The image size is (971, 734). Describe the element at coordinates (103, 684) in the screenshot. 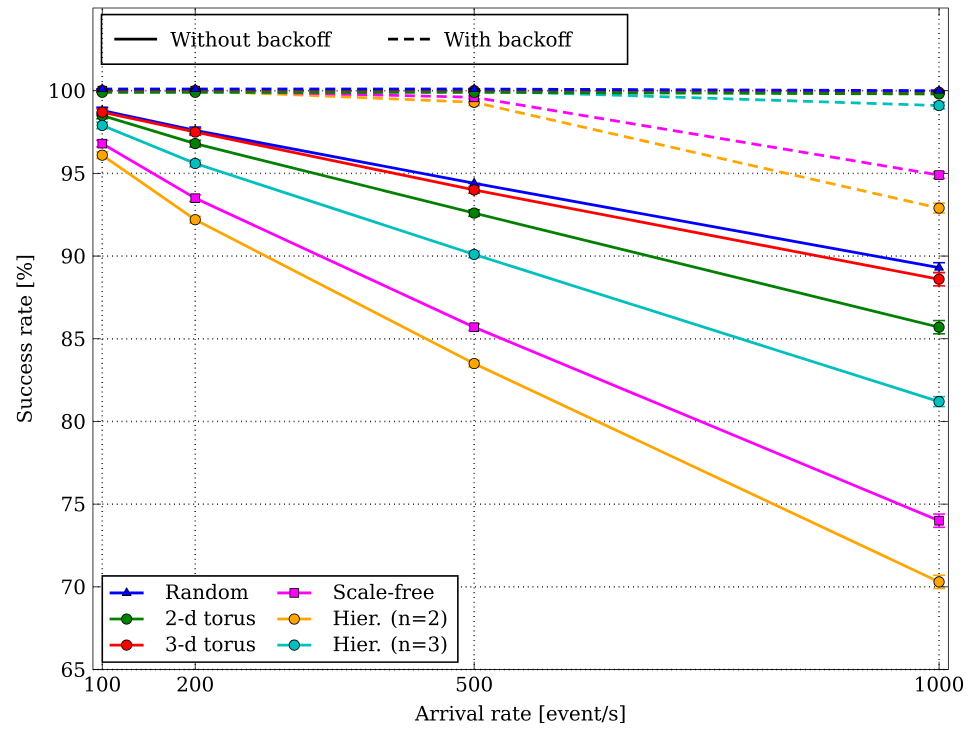

I see `x-tick-label: 100` at that location.